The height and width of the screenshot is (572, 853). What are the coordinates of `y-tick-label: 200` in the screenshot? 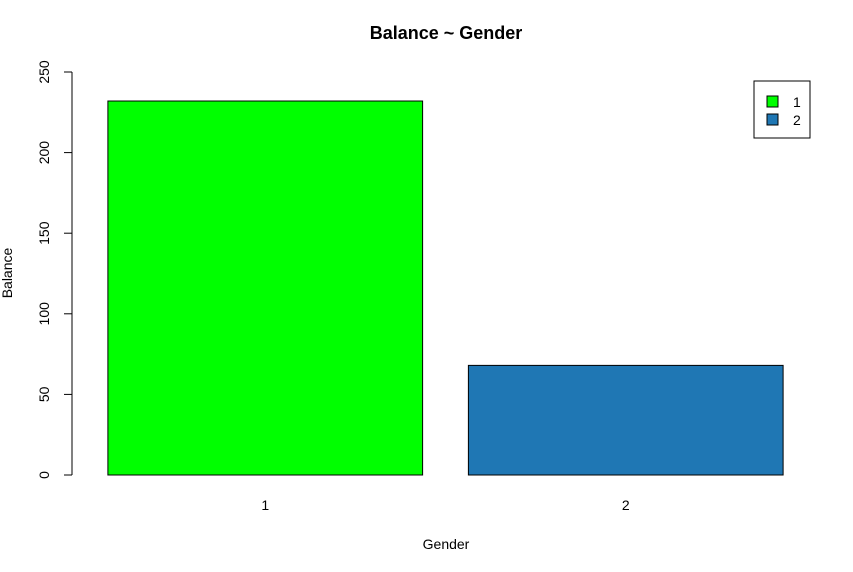 It's located at (44, 153).